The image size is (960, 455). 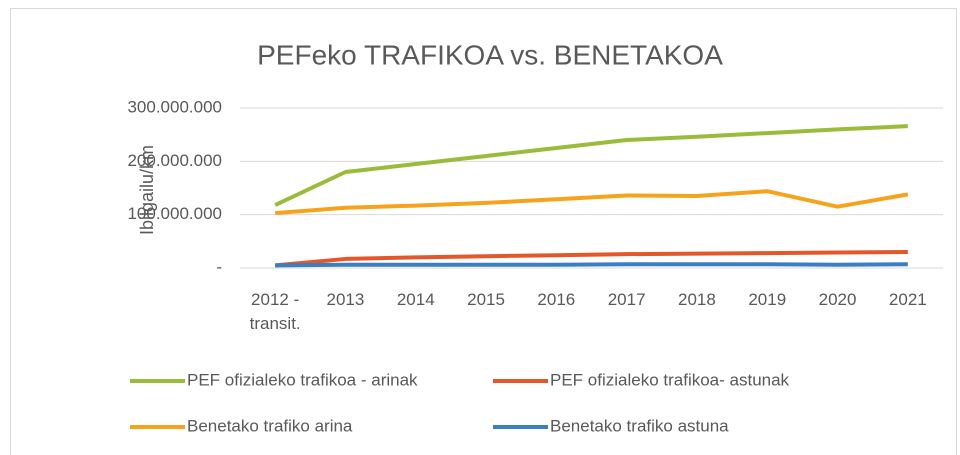 I want to click on x-tick-label: 2013, so click(x=345, y=299).